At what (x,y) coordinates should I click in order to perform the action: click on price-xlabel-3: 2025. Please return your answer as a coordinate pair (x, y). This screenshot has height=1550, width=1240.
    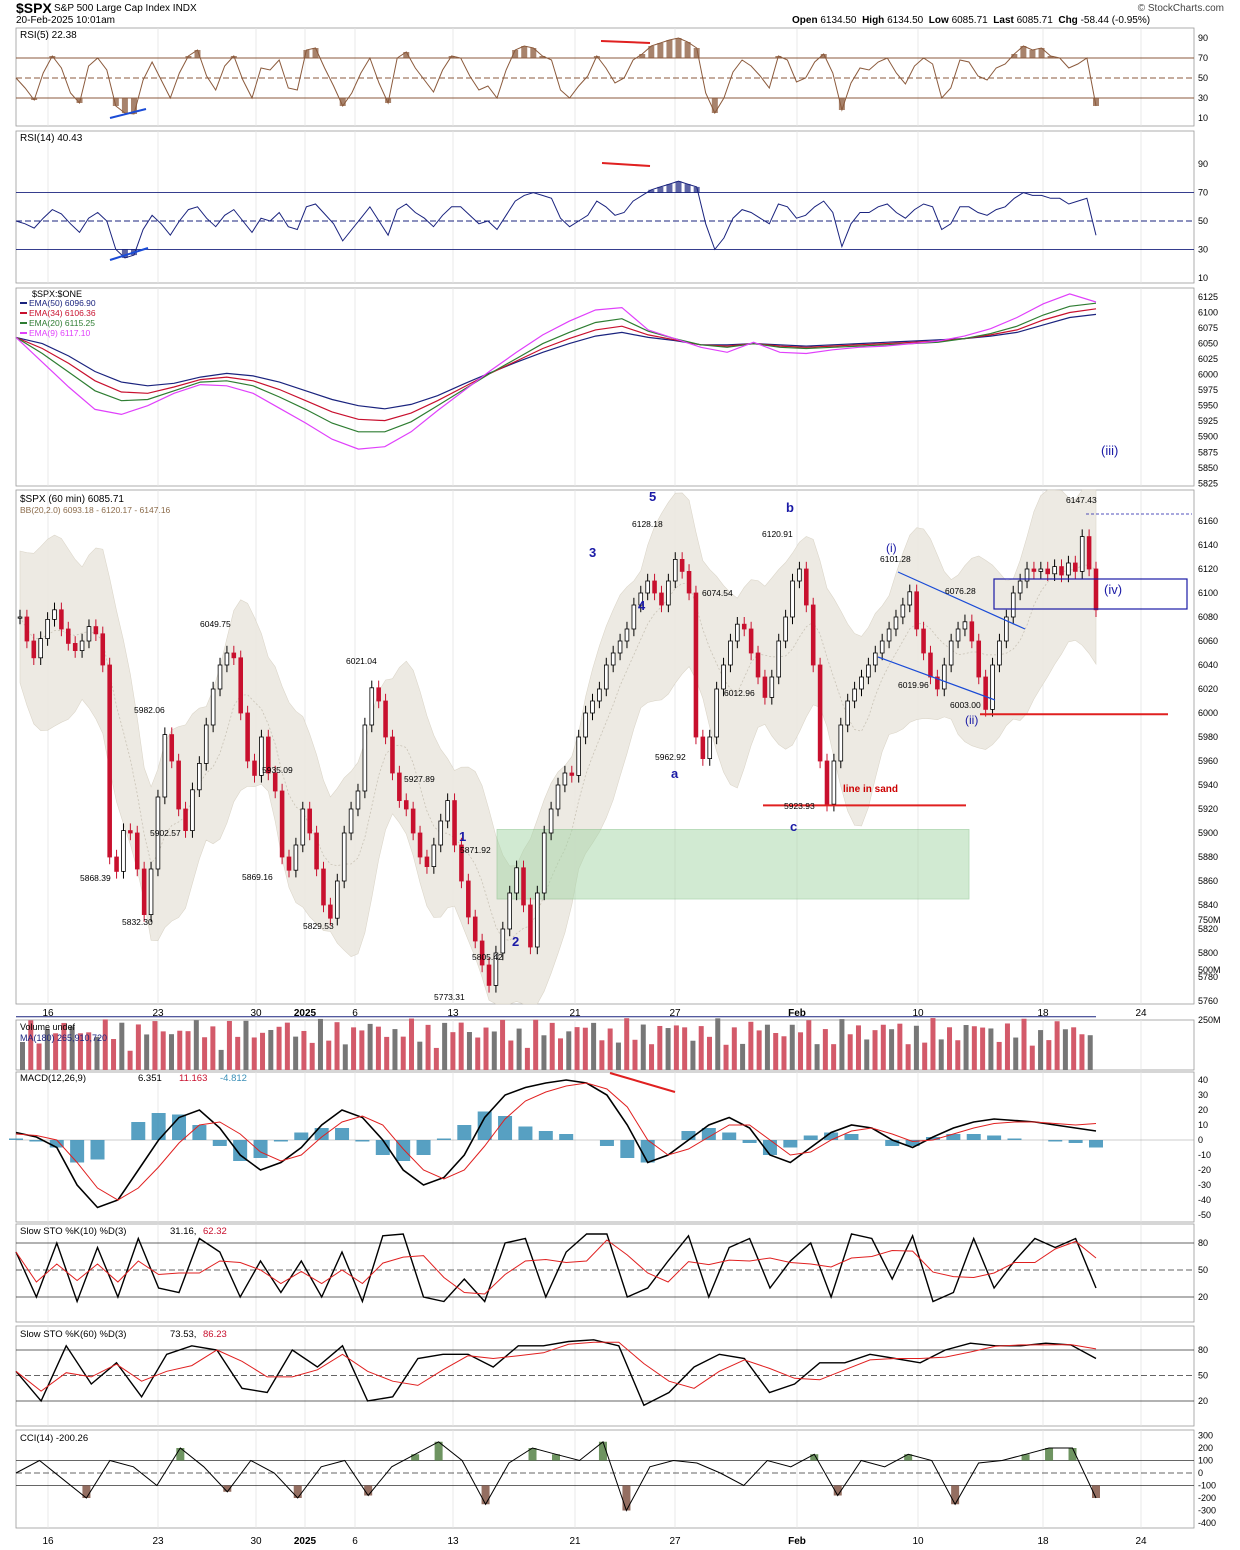
    Looking at the image, I should click on (305, 1013).